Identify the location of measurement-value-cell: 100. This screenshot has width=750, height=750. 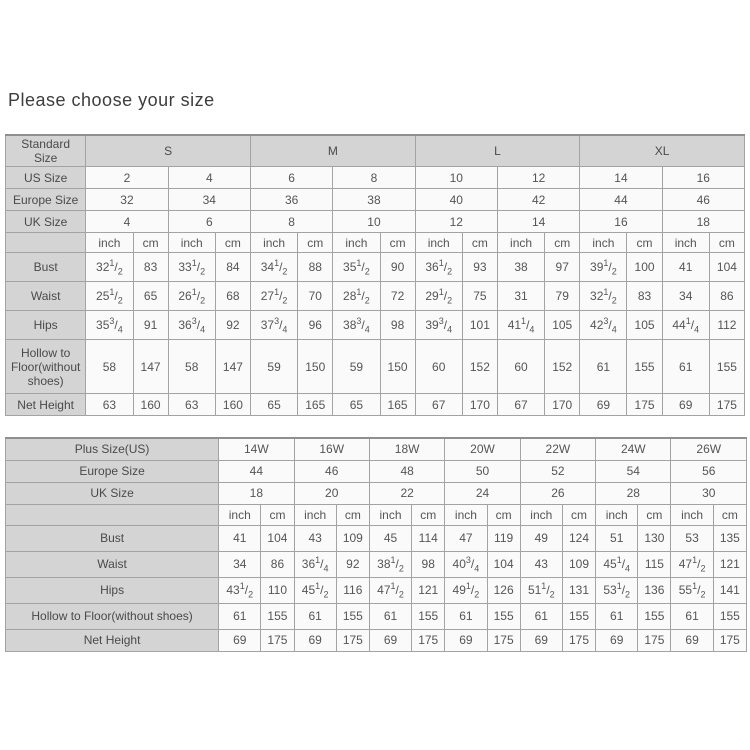
(644, 267).